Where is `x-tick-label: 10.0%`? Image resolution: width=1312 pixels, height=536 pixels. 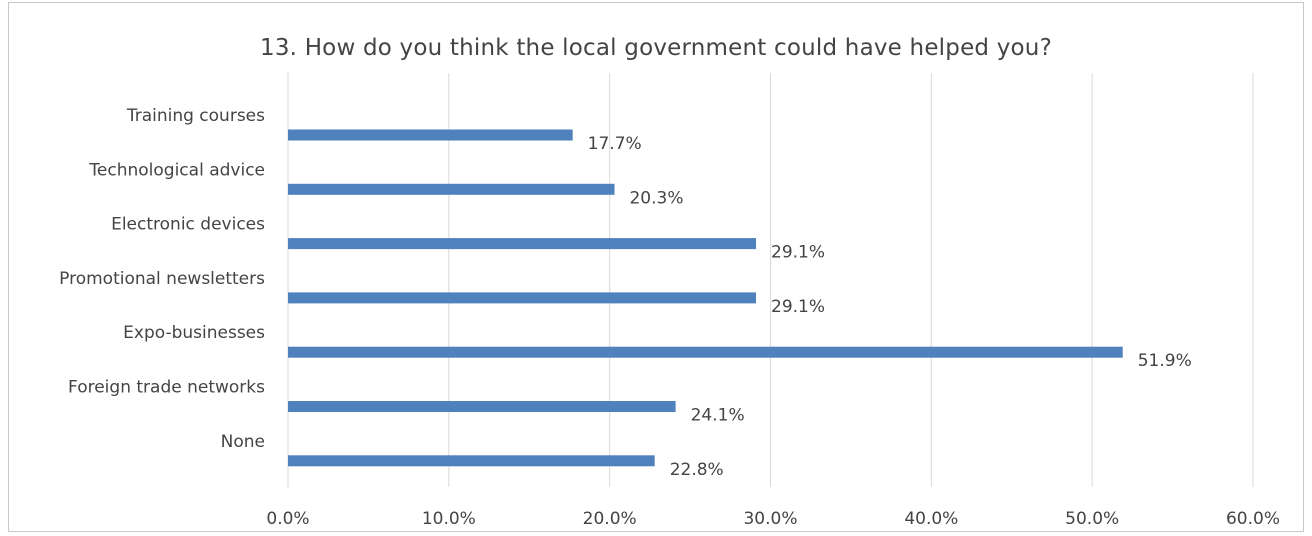
x-tick-label: 10.0% is located at coordinates (449, 519).